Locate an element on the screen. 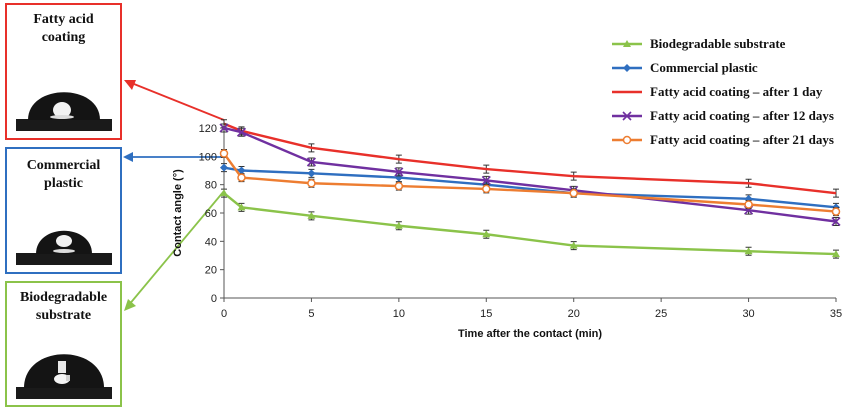 This screenshot has height=410, width=866. biodegradable-droplet-image is located at coordinates (64, 376).